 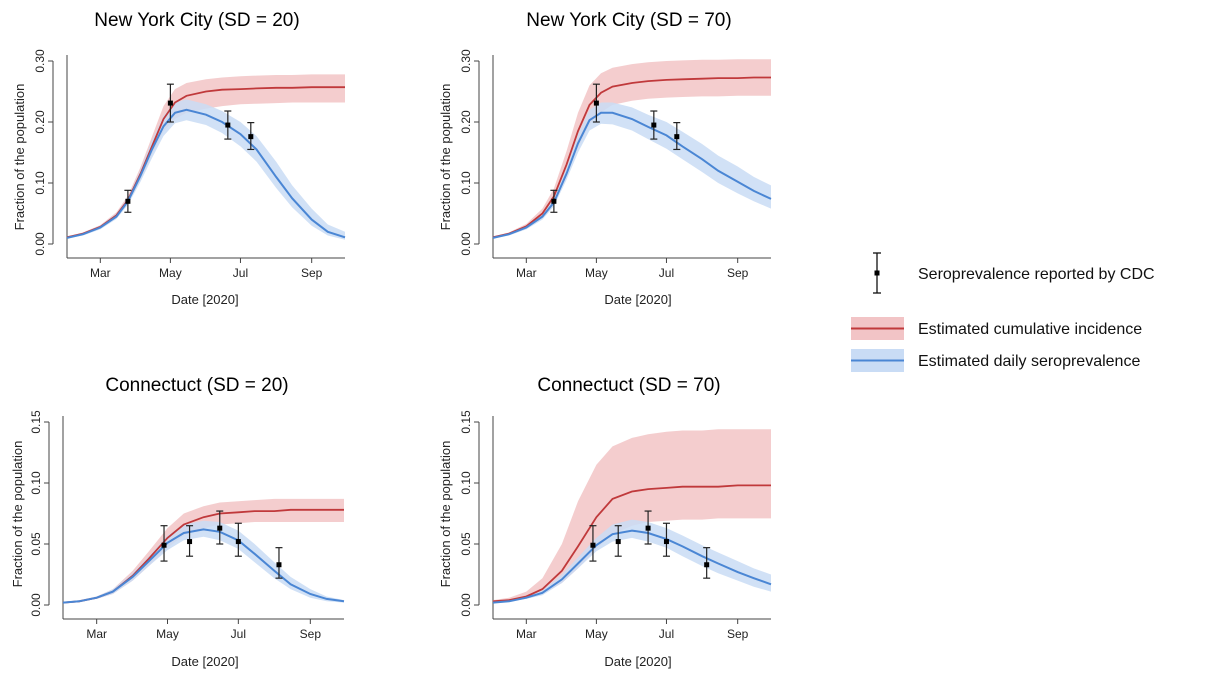 What do you see at coordinates (628, 385) in the screenshot?
I see `panel-title: Connectuct (SD = 70)` at bounding box center [628, 385].